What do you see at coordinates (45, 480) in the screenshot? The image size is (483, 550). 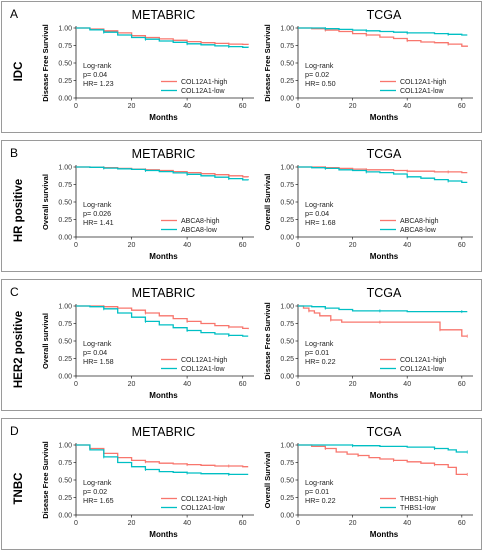 I see `y-axis-label: Disease Free Survival` at bounding box center [45, 480].